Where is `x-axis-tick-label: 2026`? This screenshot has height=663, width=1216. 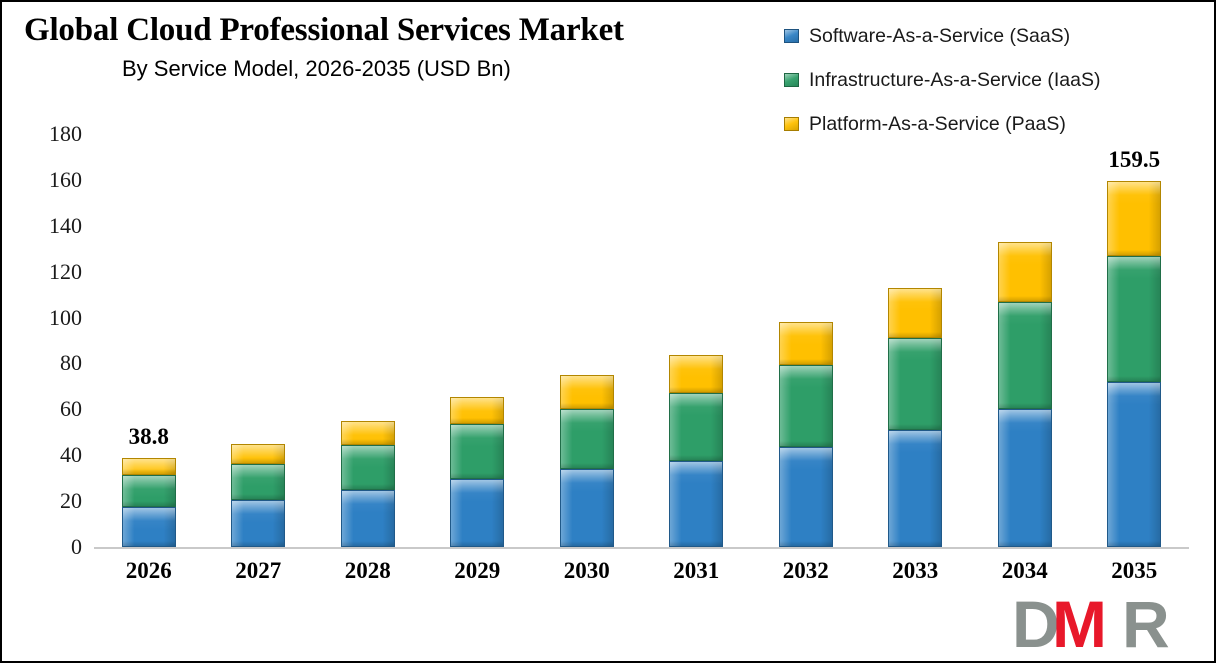
x-axis-tick-label: 2026 is located at coordinates (148, 570).